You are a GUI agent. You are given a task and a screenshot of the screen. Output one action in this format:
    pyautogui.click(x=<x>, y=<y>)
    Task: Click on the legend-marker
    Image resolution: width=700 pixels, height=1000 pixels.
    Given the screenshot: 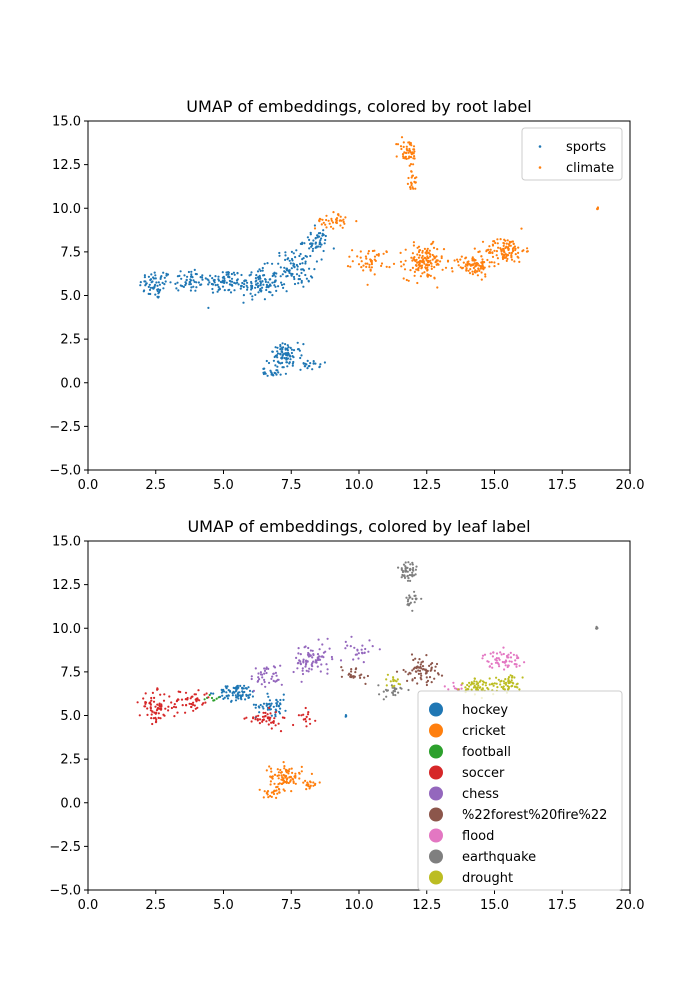 What is the action you would take?
    pyautogui.click(x=436, y=877)
    